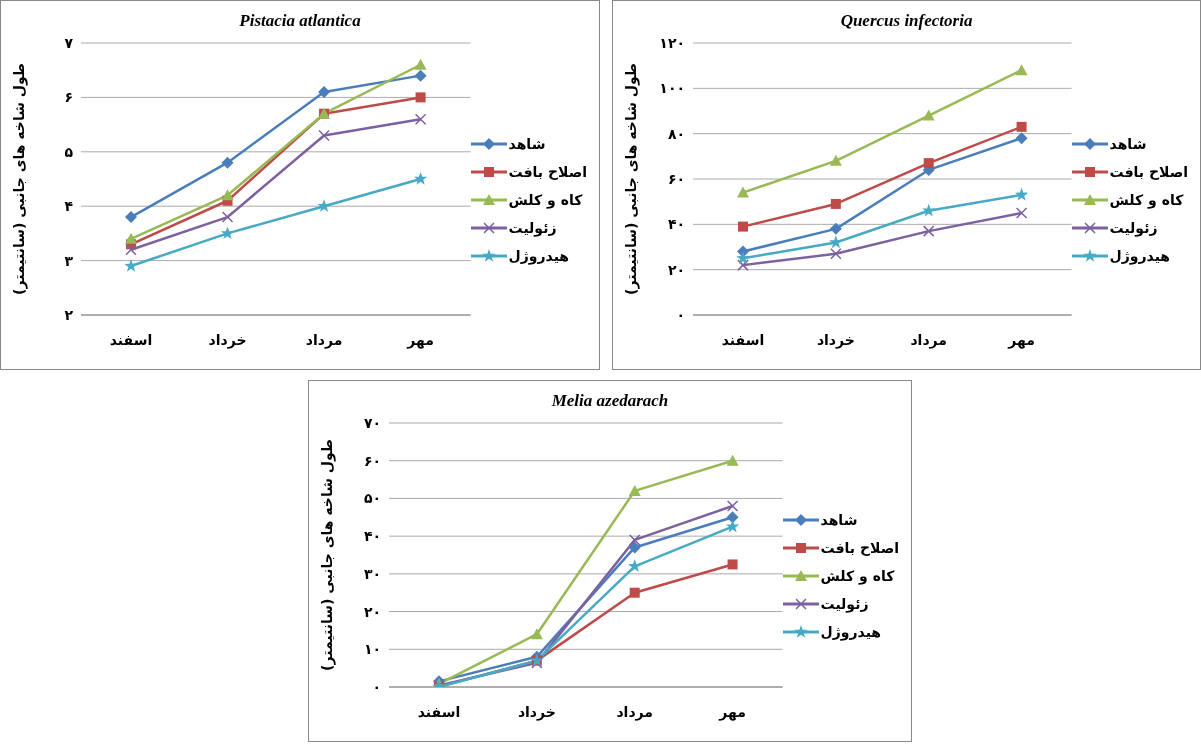 The height and width of the screenshot is (746, 1201). Describe the element at coordinates (372, 573) in the screenshot. I see `y-tick-label: ۳۰` at that location.